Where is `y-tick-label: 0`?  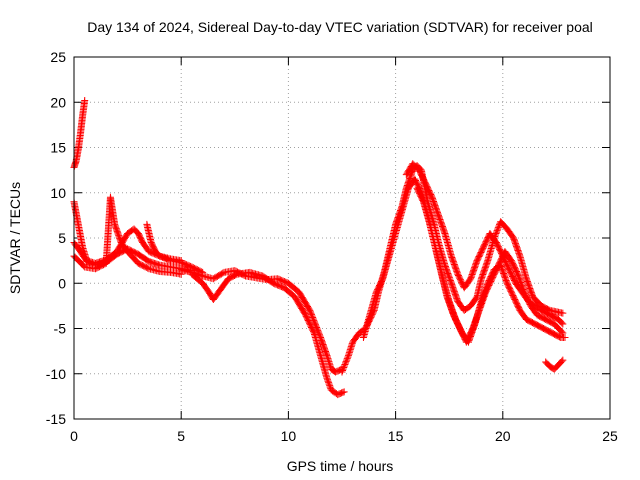
y-tick-label: 0 is located at coordinates (62, 283).